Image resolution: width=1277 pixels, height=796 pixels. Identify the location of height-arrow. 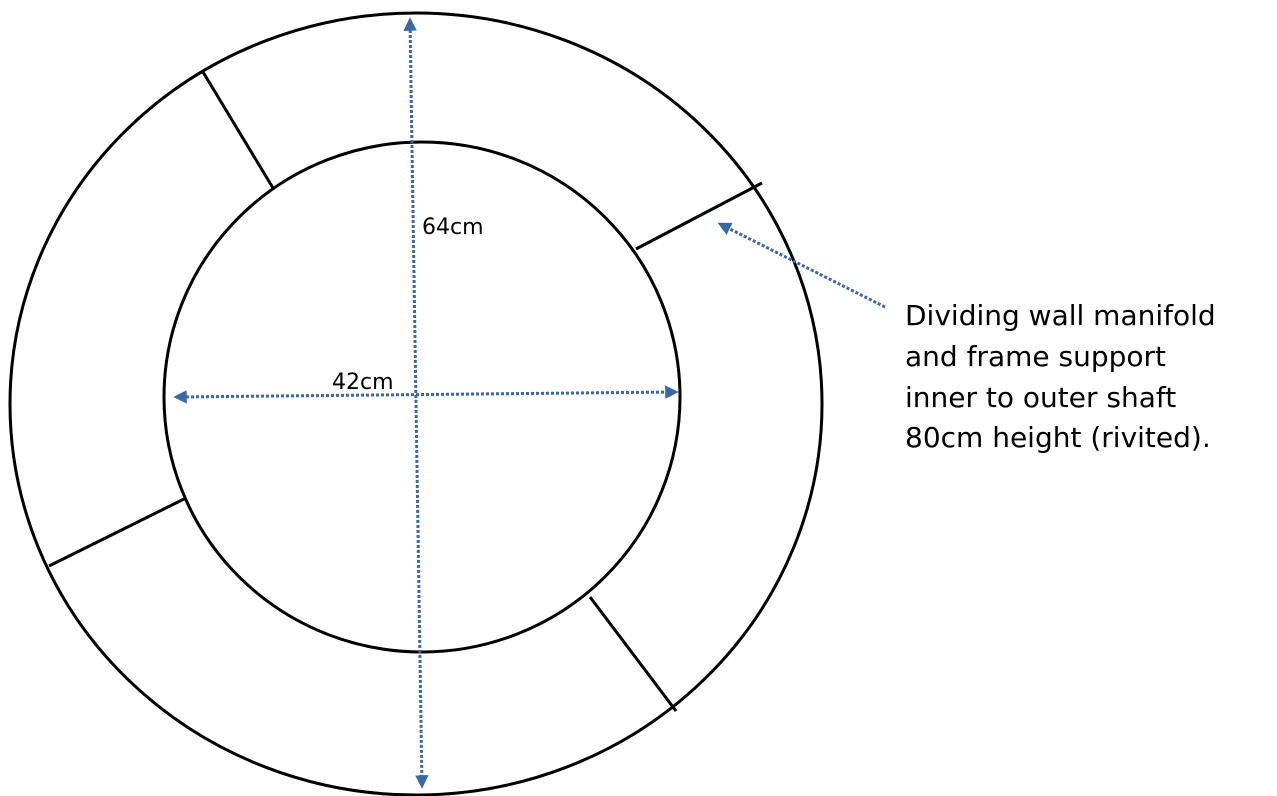
(416, 403).